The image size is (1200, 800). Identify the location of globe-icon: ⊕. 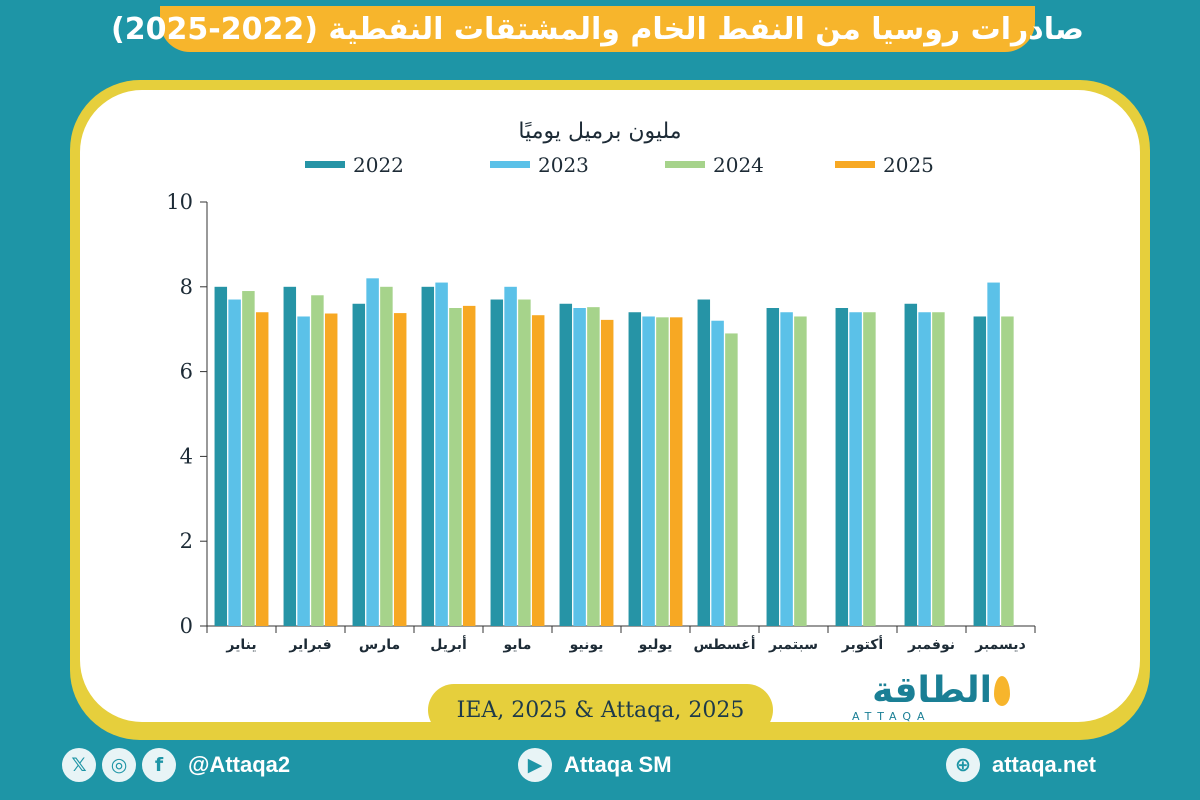
(963, 765).